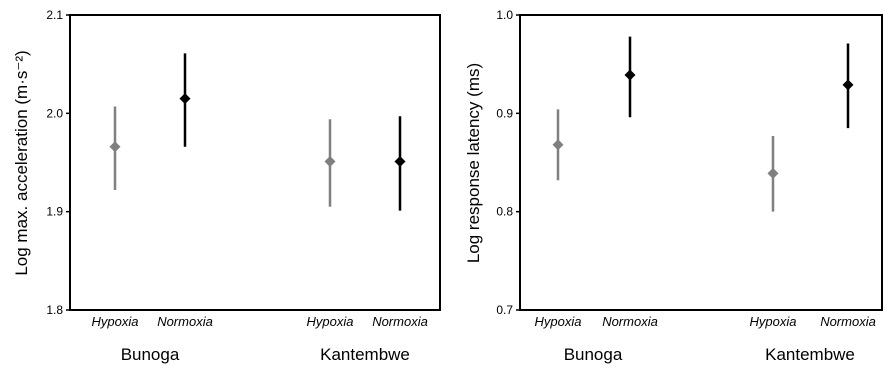  Describe the element at coordinates (54, 113) in the screenshot. I see `y-tick-label: 2.0` at that location.